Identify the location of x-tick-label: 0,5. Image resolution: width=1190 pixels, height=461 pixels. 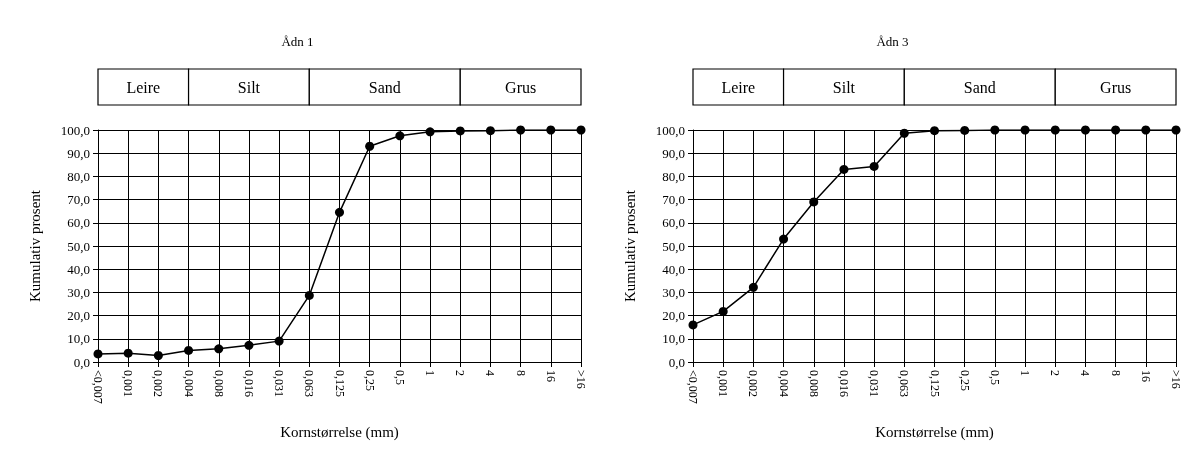
(994, 377).